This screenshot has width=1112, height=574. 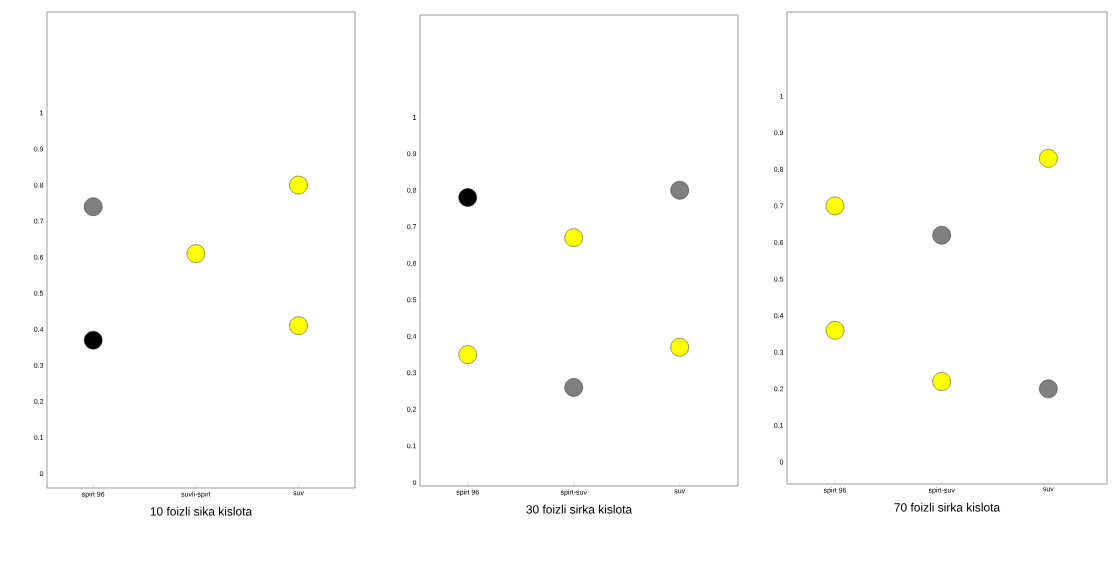 What do you see at coordinates (579, 509) in the screenshot?
I see `x-axis-title: 30 foizli sirka kislota` at bounding box center [579, 509].